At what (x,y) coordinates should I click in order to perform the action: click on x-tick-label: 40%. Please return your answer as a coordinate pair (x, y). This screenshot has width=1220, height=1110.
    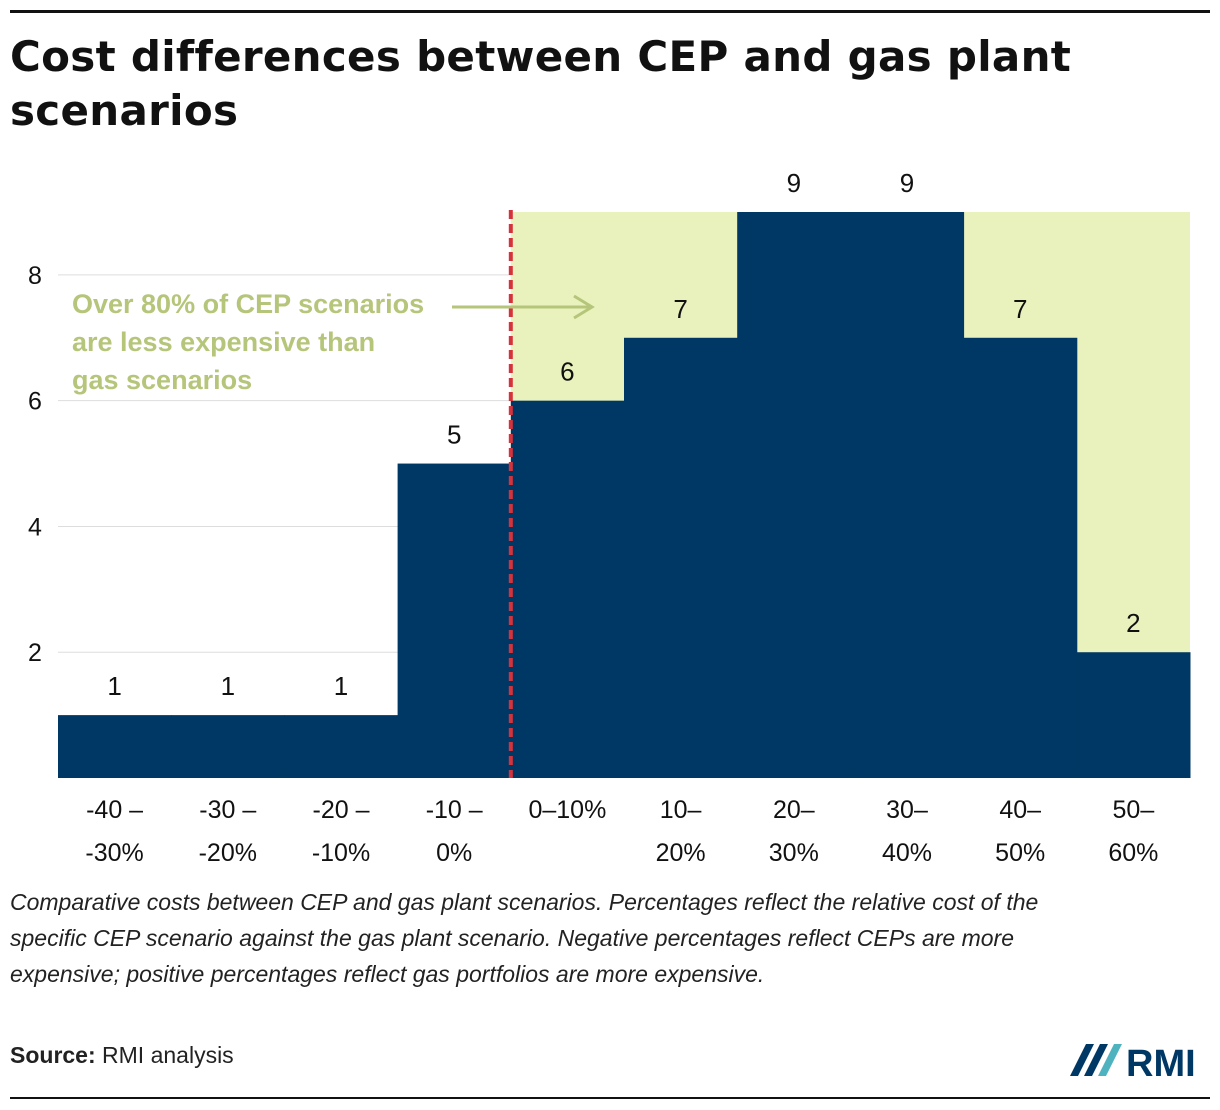
    Looking at the image, I should click on (907, 853).